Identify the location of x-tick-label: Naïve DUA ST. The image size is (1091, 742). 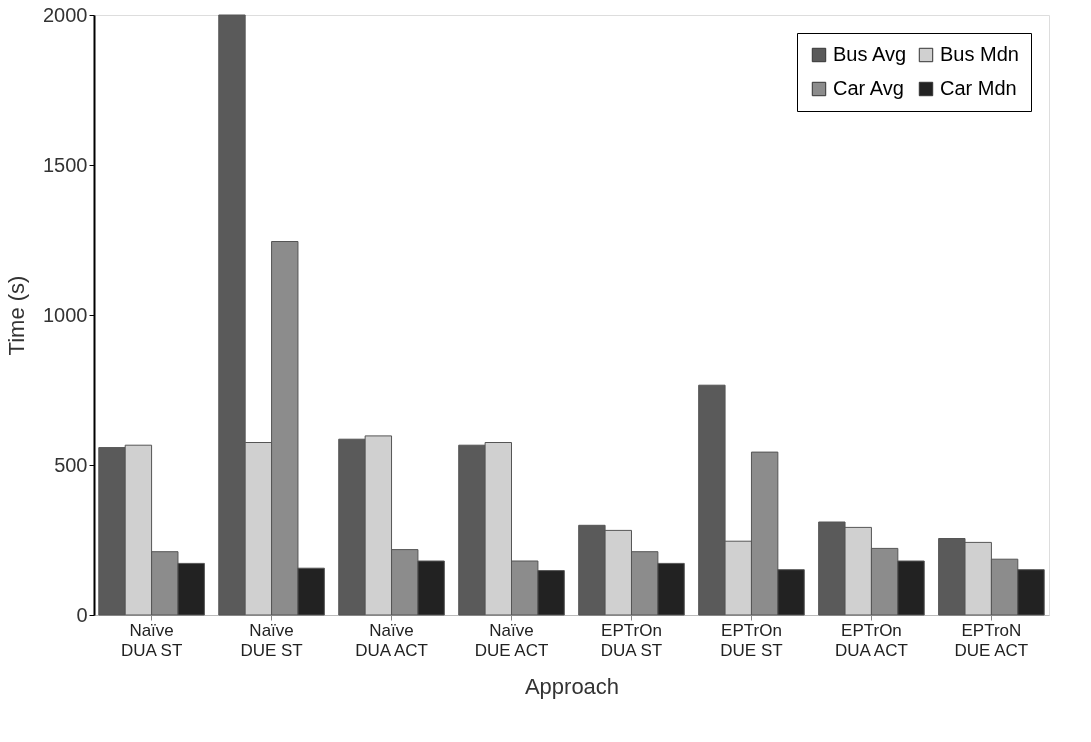
(151, 640).